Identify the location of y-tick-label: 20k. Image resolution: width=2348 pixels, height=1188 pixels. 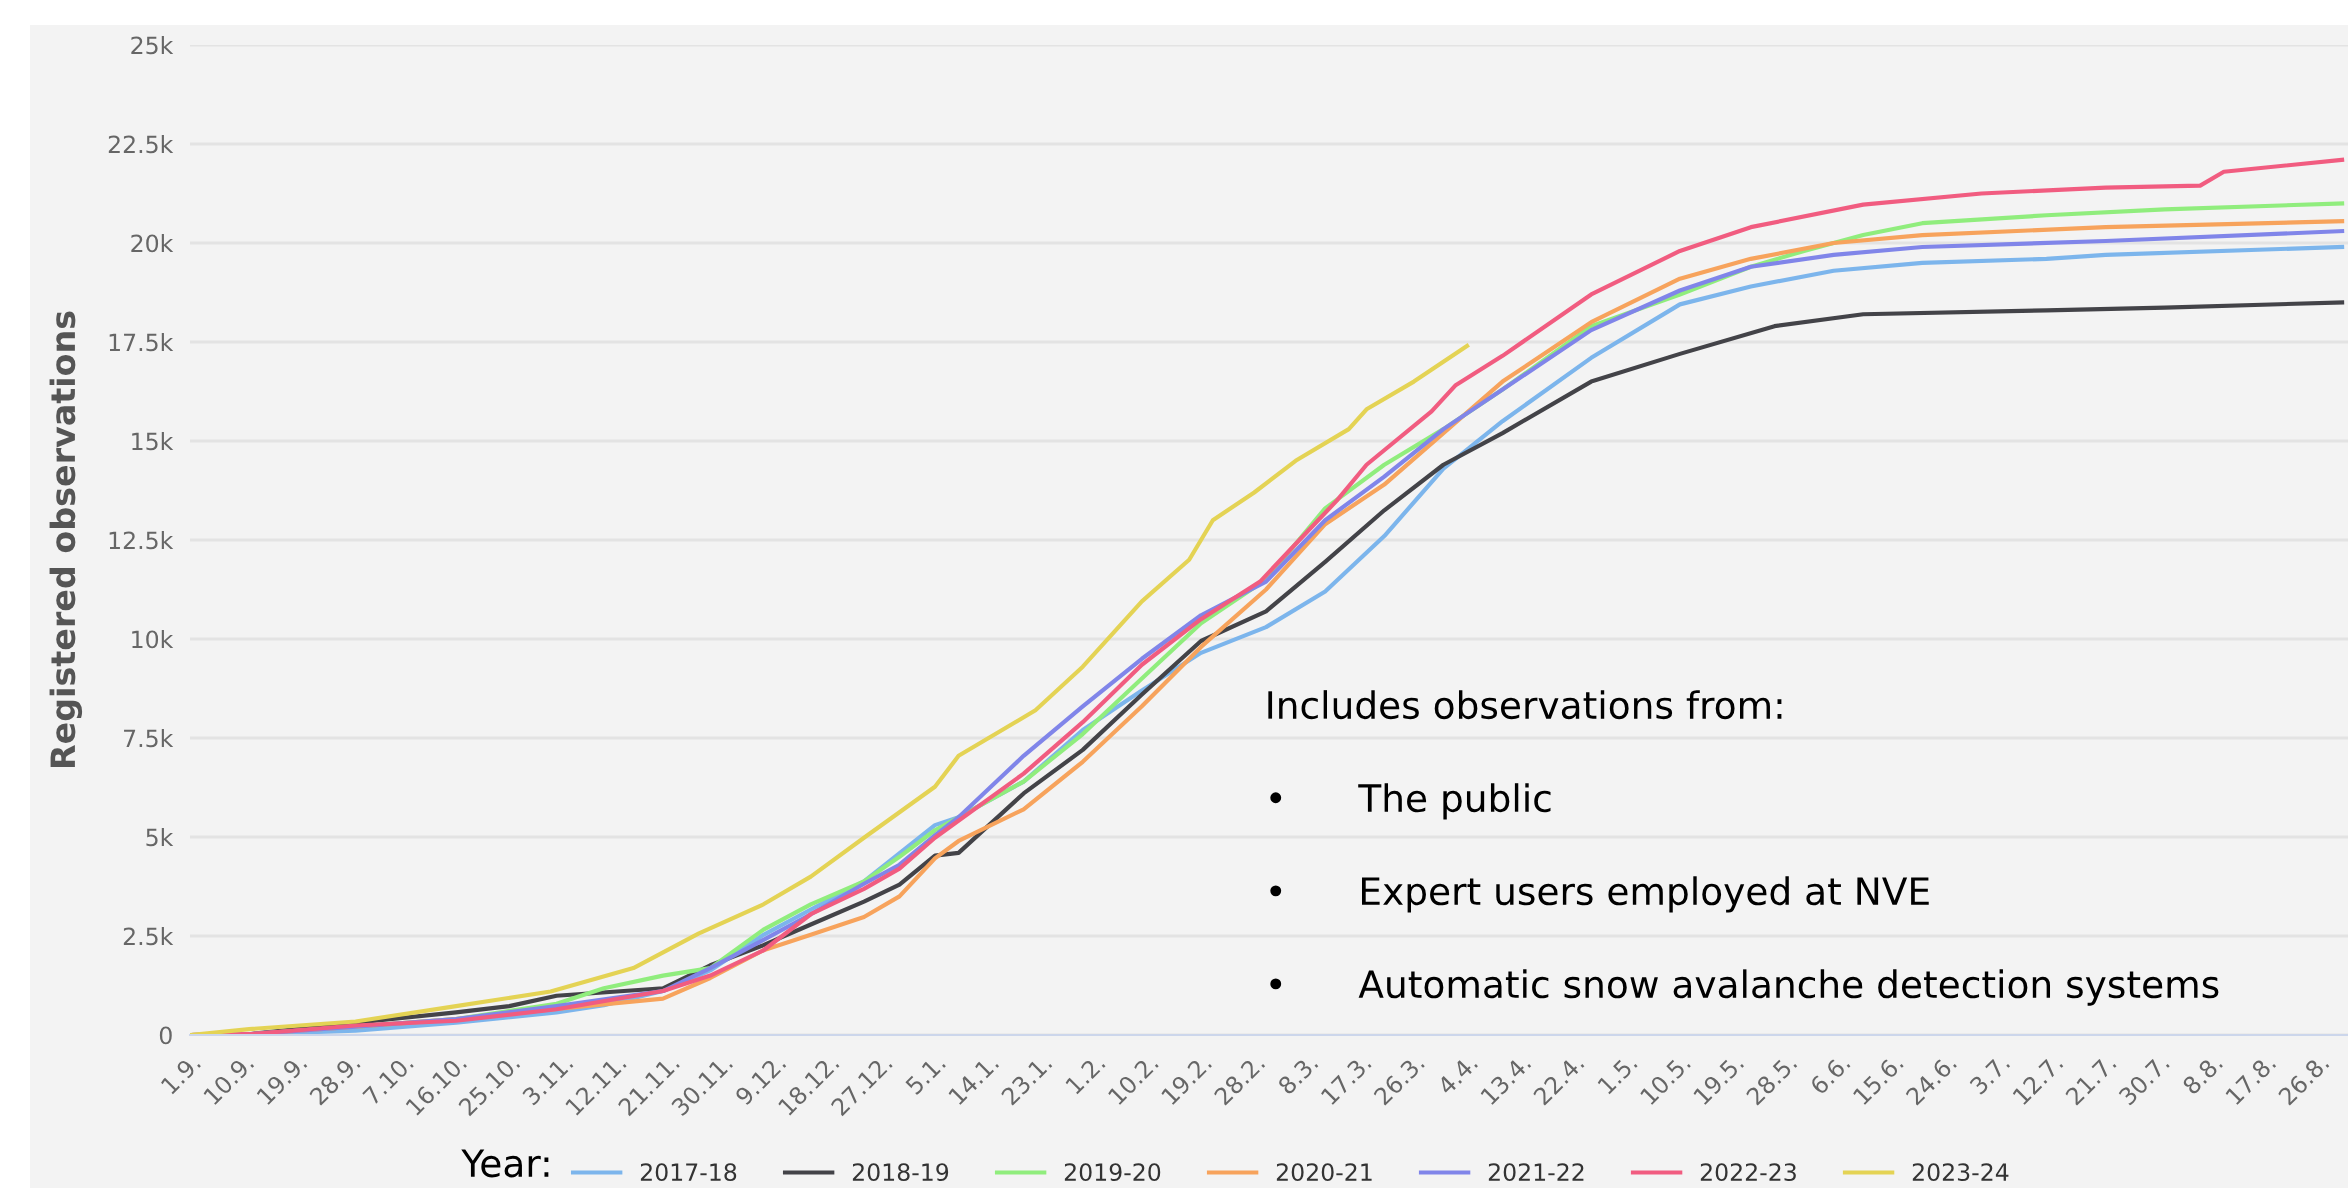
(152, 243).